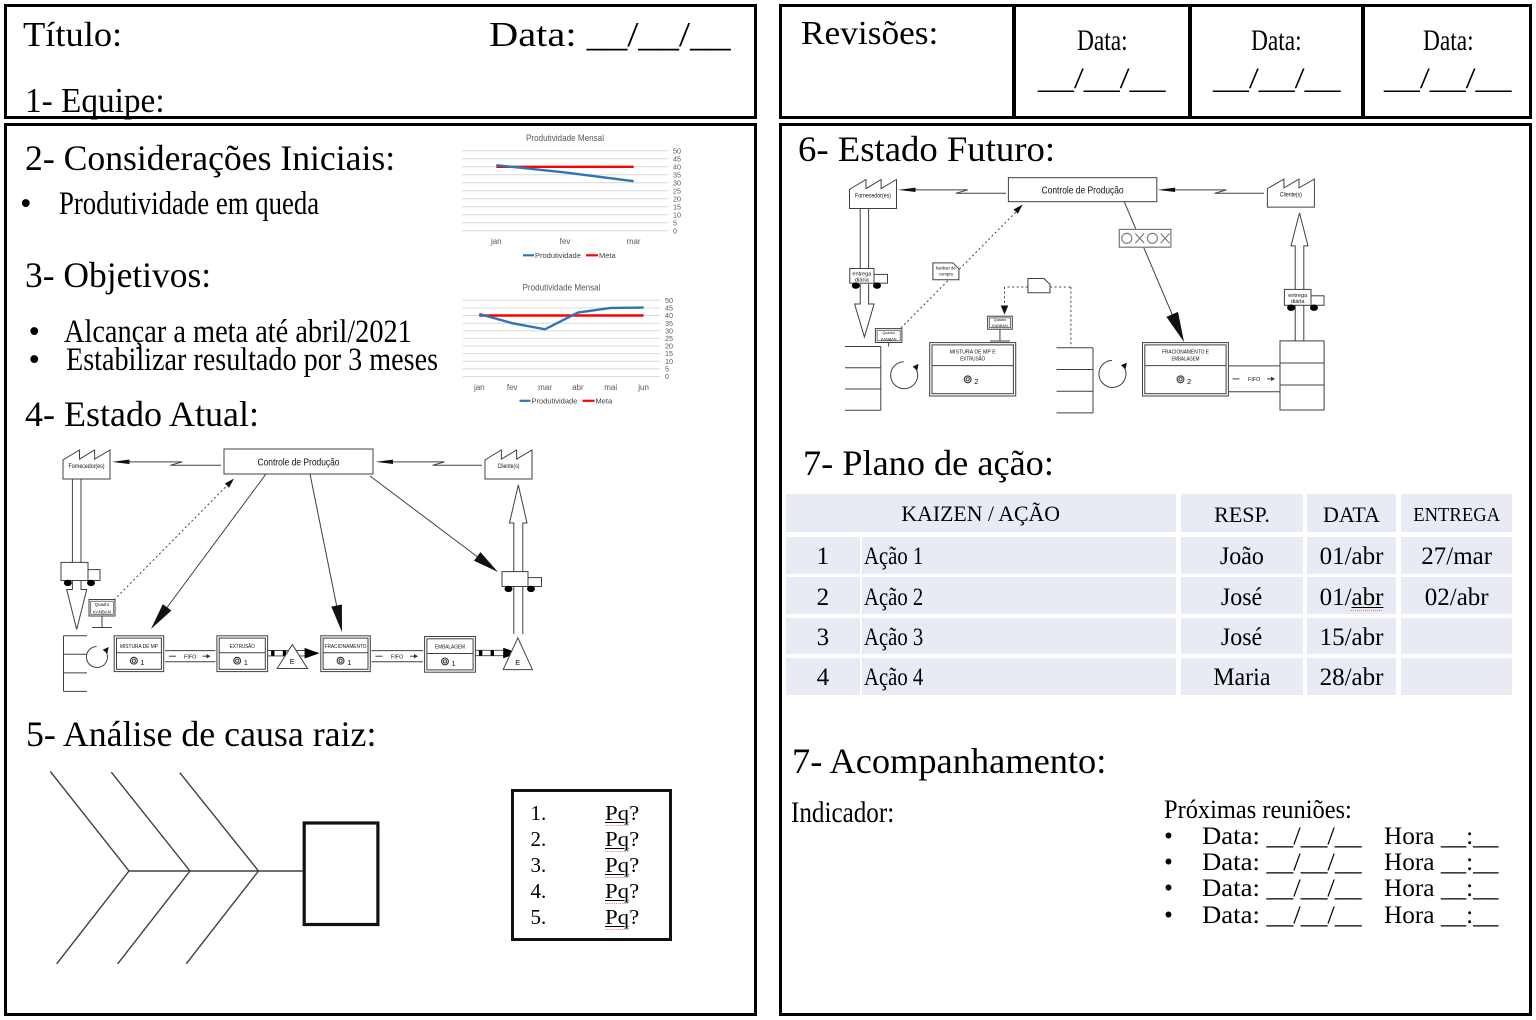 This screenshot has height=1020, width=1536. What do you see at coordinates (946, 274) in the screenshot?
I see `svg-text: compra` at bounding box center [946, 274].